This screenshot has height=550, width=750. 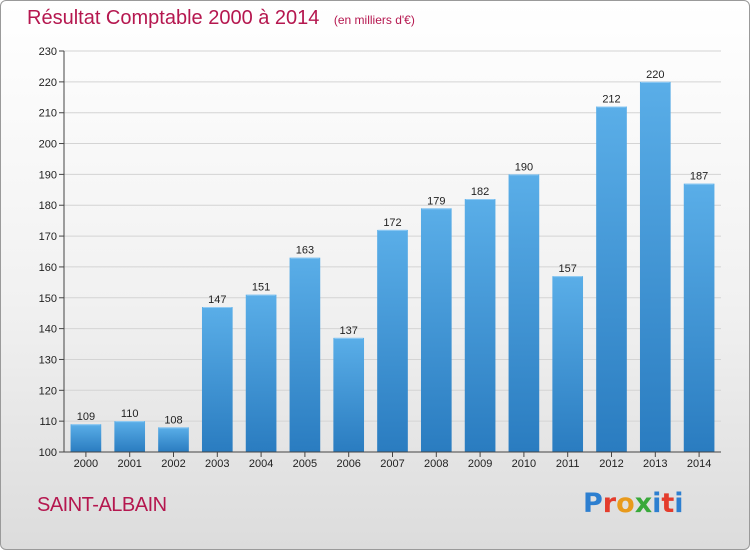 I want to click on value-label: 109, so click(x=86, y=417).